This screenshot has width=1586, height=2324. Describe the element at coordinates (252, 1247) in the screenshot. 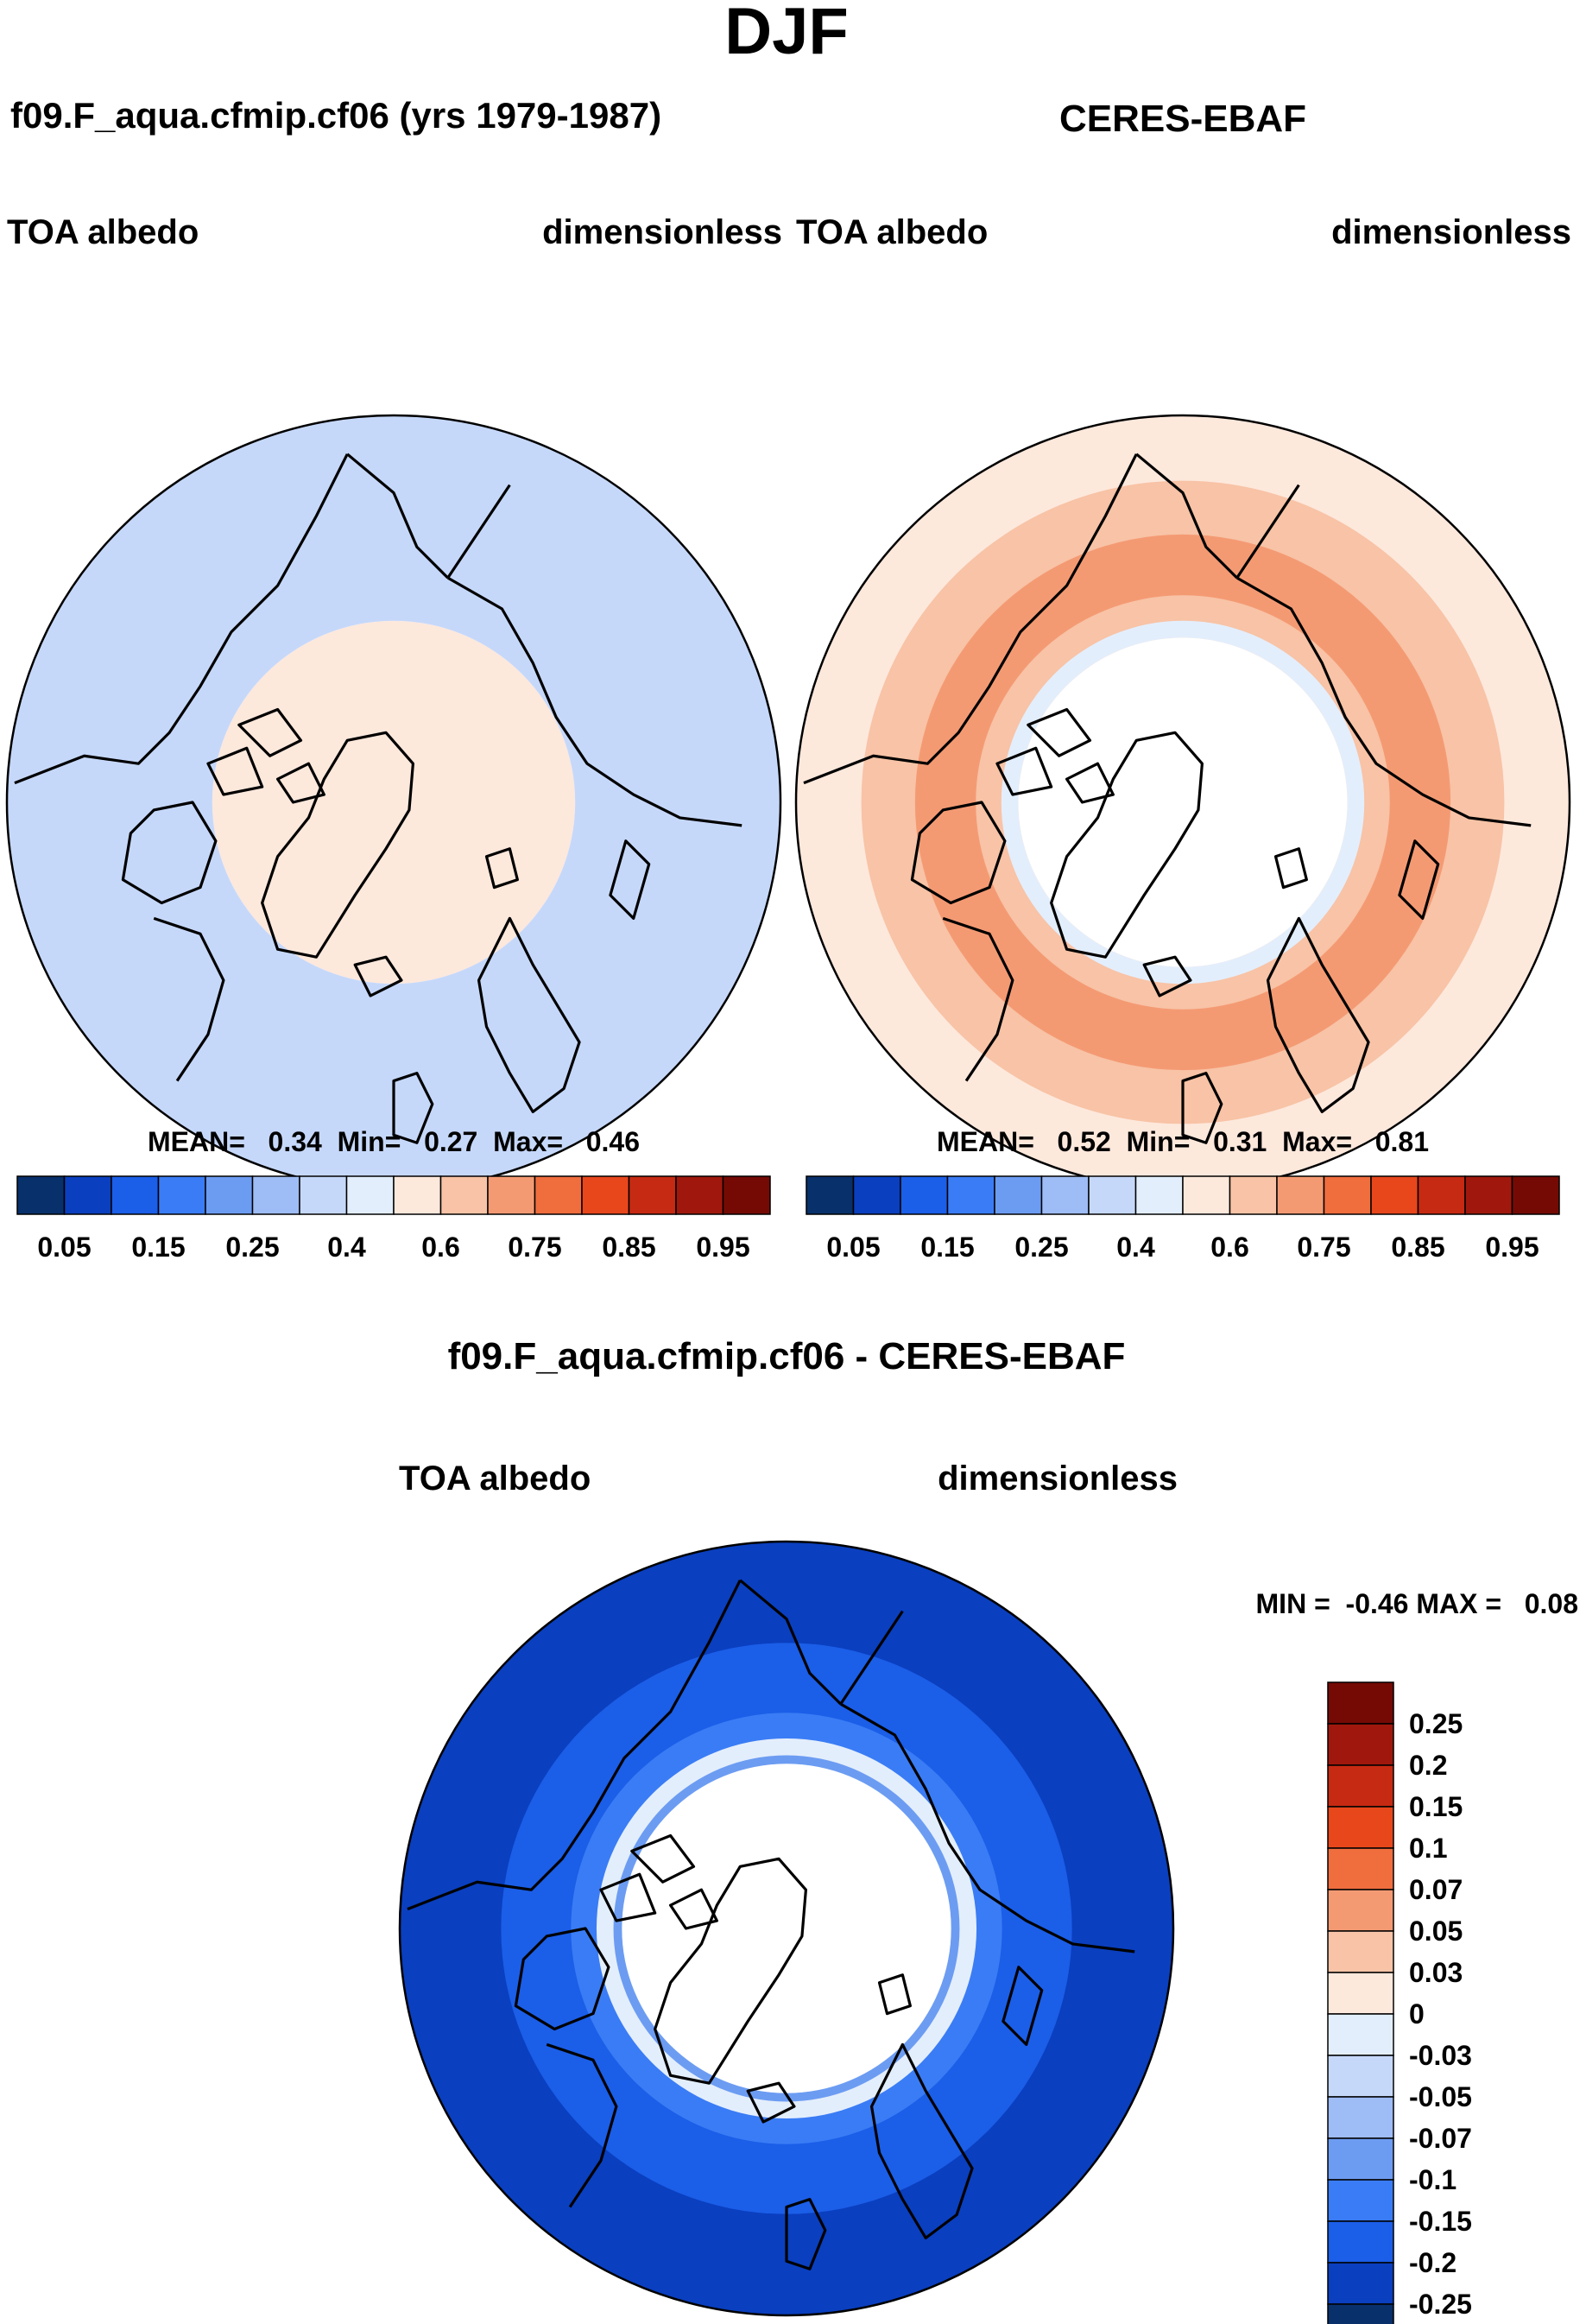

I see `colorbar-tick-label: 0.25` at that location.